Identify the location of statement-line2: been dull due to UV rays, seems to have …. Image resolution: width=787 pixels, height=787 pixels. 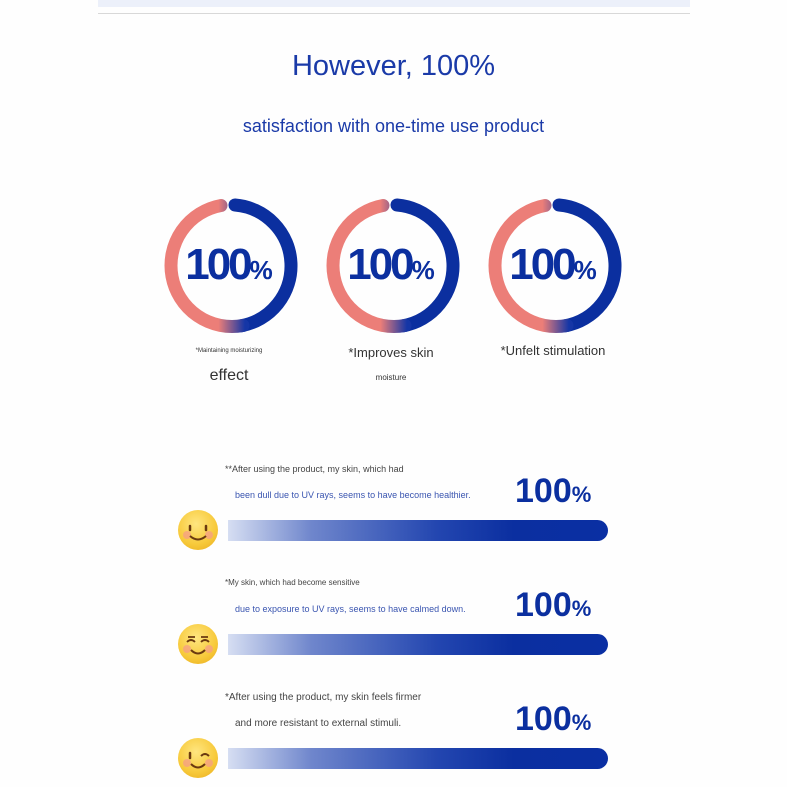
(353, 495).